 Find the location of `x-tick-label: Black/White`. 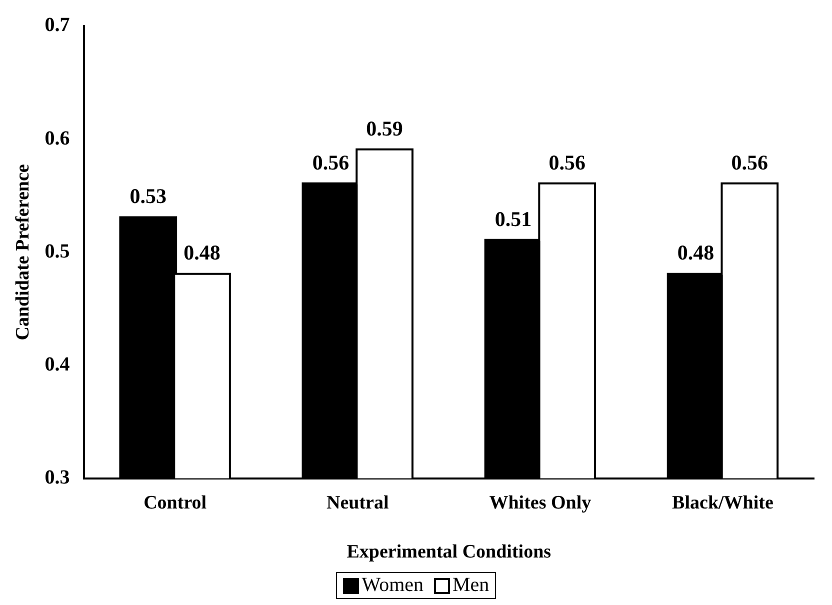

x-tick-label: Black/White is located at coordinates (723, 503).